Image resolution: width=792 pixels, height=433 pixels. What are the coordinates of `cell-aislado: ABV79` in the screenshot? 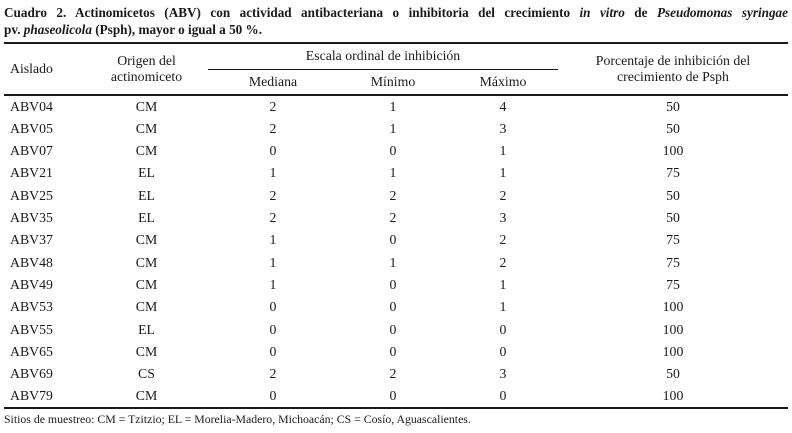 It's located at (31, 396).